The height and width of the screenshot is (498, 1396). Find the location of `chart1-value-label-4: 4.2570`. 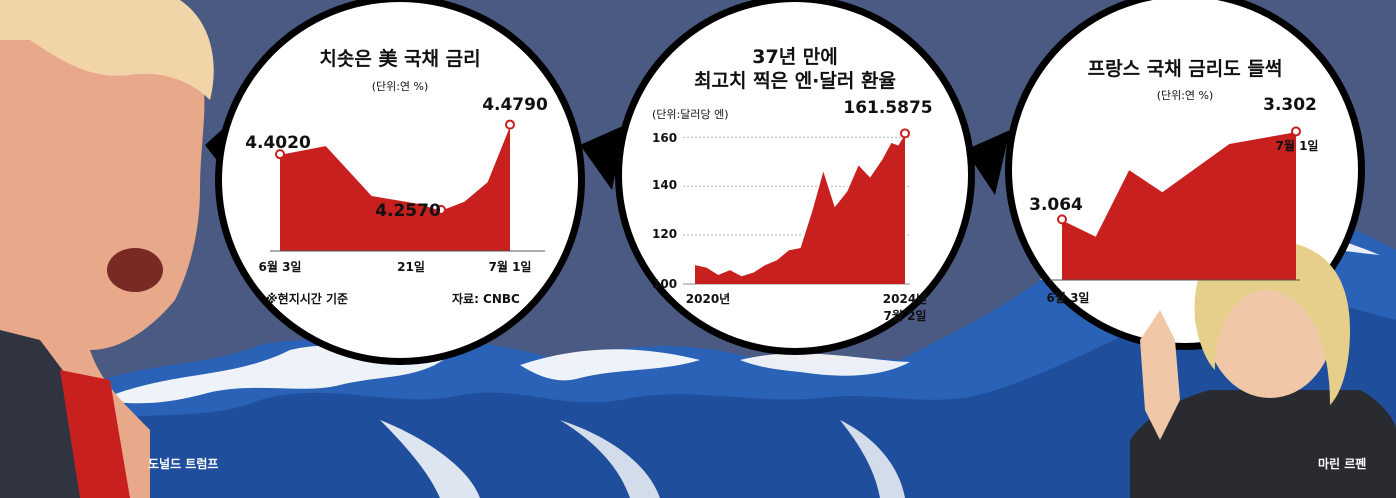

chart1-value-label-4: 4.2570 is located at coordinates (408, 211).